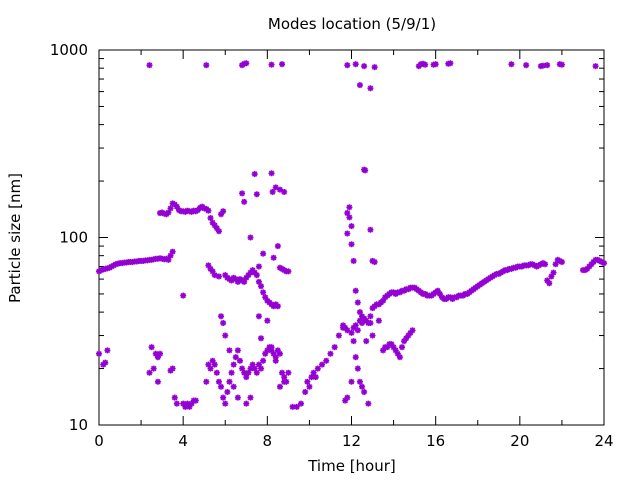  What do you see at coordinates (603, 441) in the screenshot?
I see `x-tick-label: 24` at bounding box center [603, 441].